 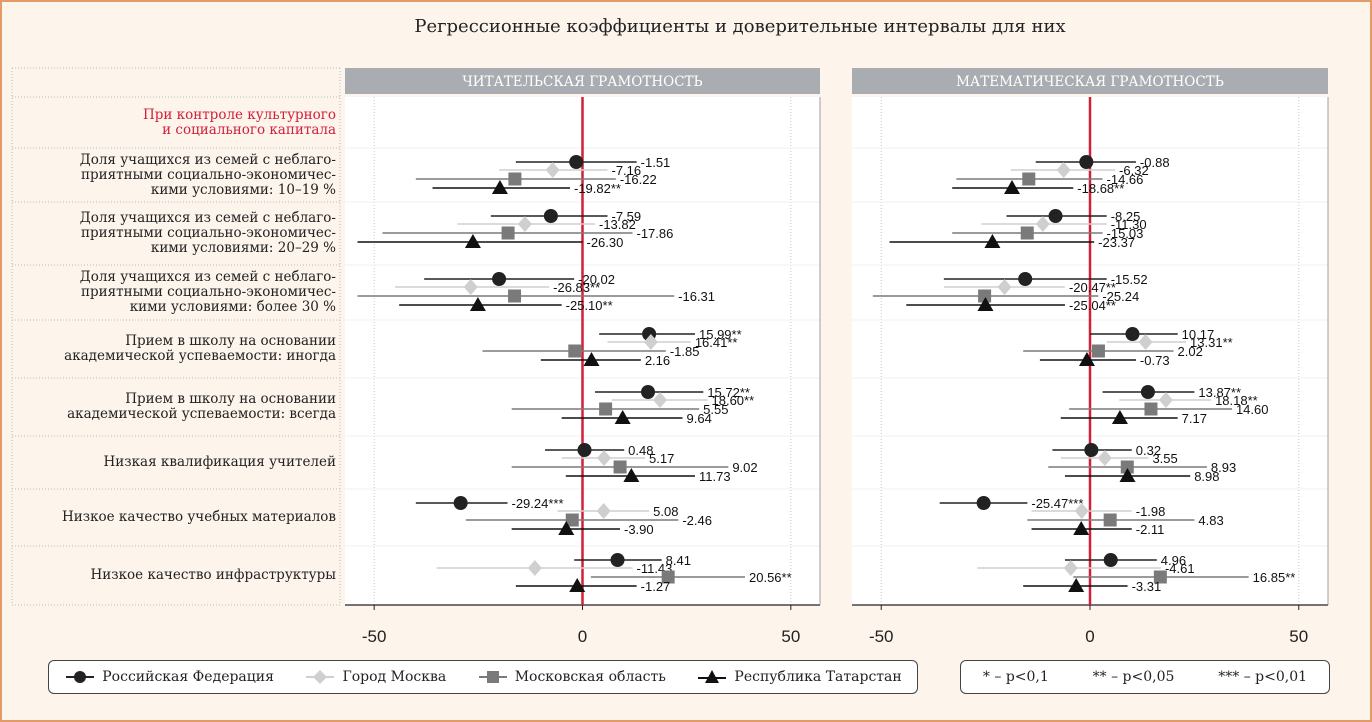 What do you see at coordinates (374, 636) in the screenshot?
I see `reading-x-tick-label: -50` at bounding box center [374, 636].